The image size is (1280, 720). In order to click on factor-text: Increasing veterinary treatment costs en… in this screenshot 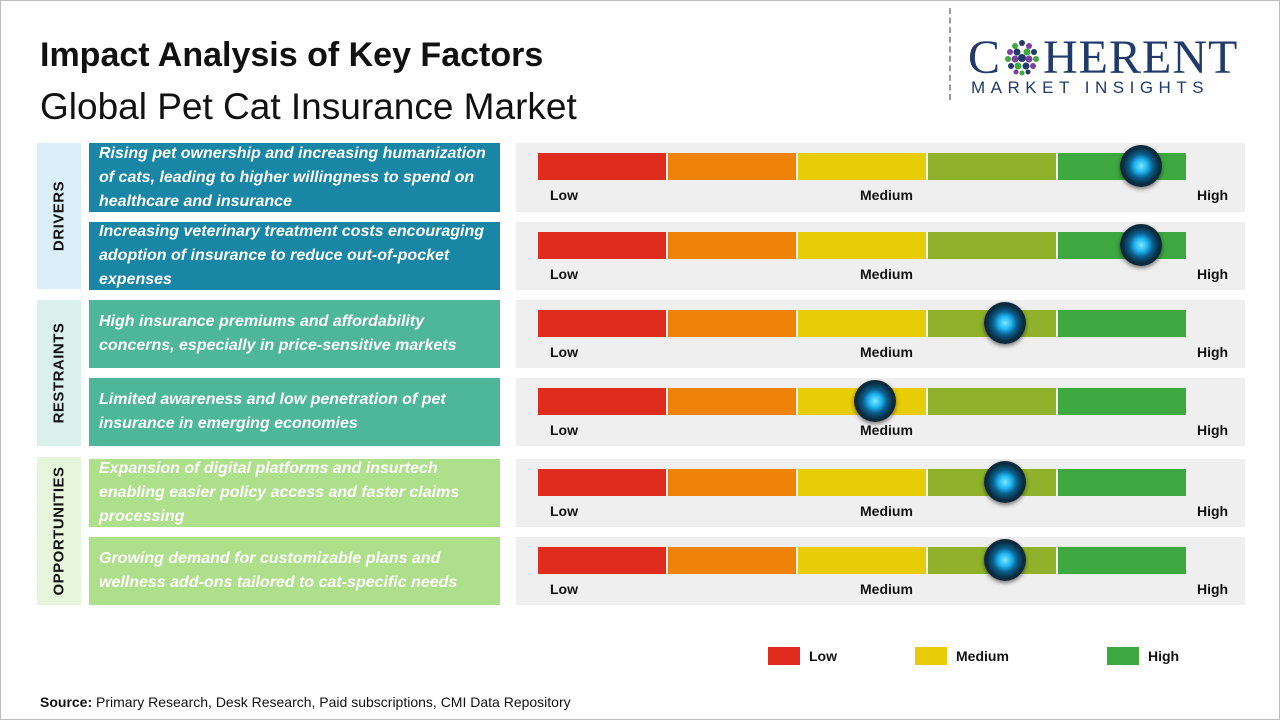, I will do `click(292, 255)`.